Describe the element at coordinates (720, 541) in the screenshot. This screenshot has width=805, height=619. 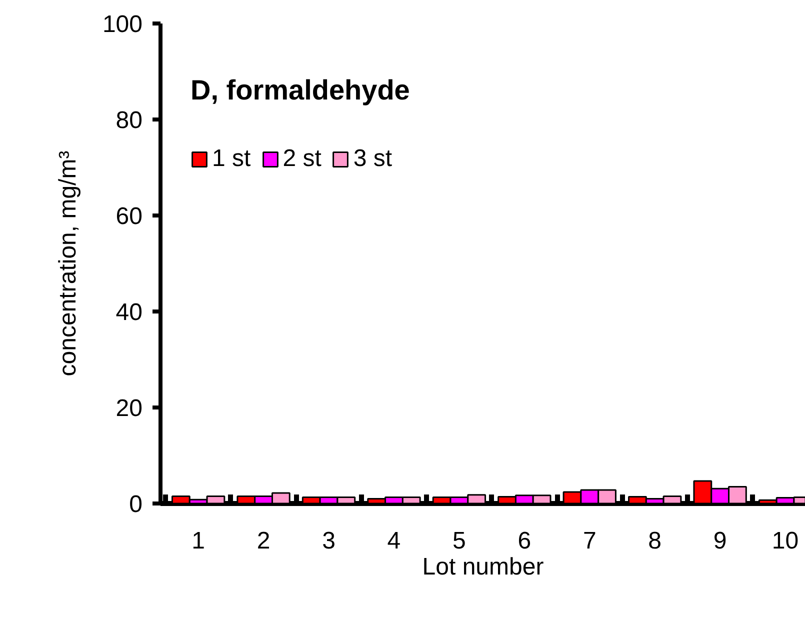
I see `x-tick-label: 9` at that location.